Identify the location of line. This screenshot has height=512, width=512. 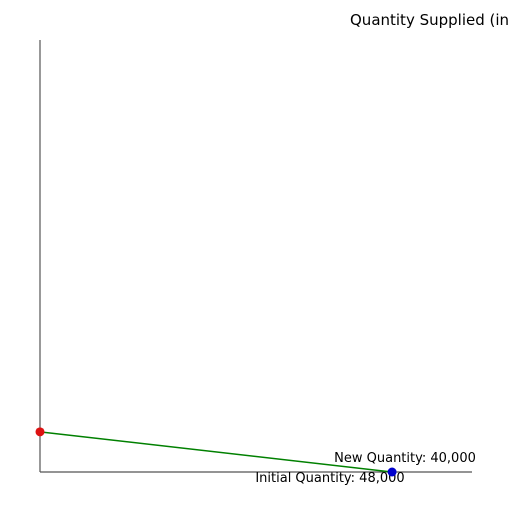
(216, 452).